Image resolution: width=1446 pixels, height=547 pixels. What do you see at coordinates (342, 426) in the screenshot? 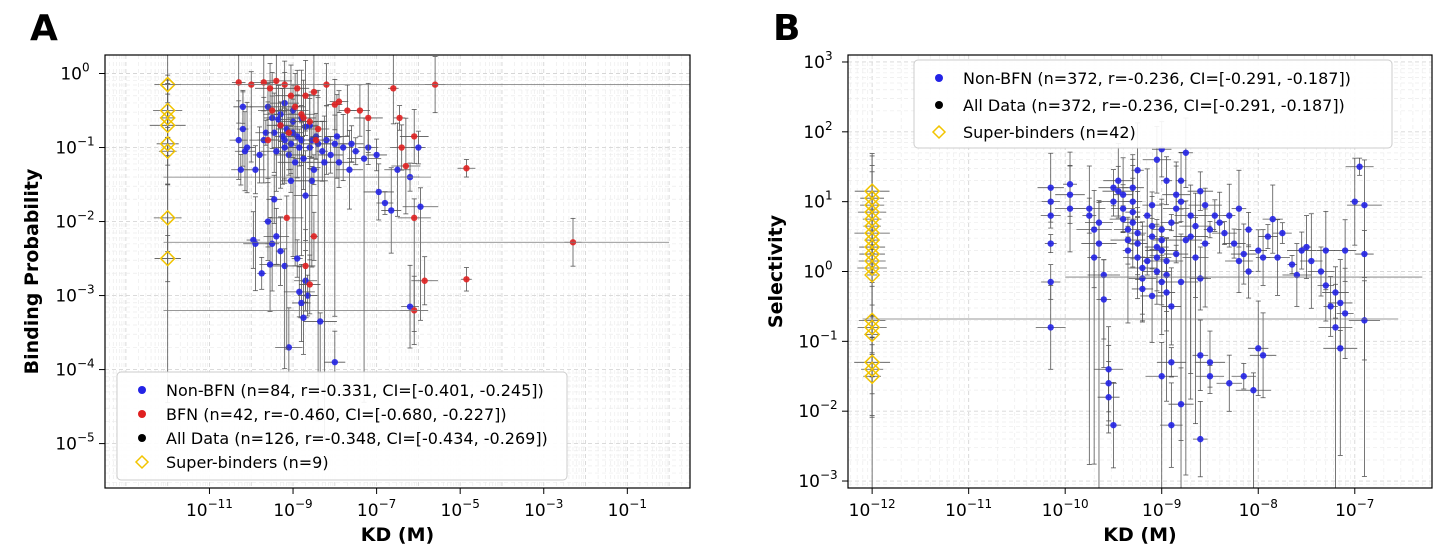
I see `legend-box` at bounding box center [342, 426].